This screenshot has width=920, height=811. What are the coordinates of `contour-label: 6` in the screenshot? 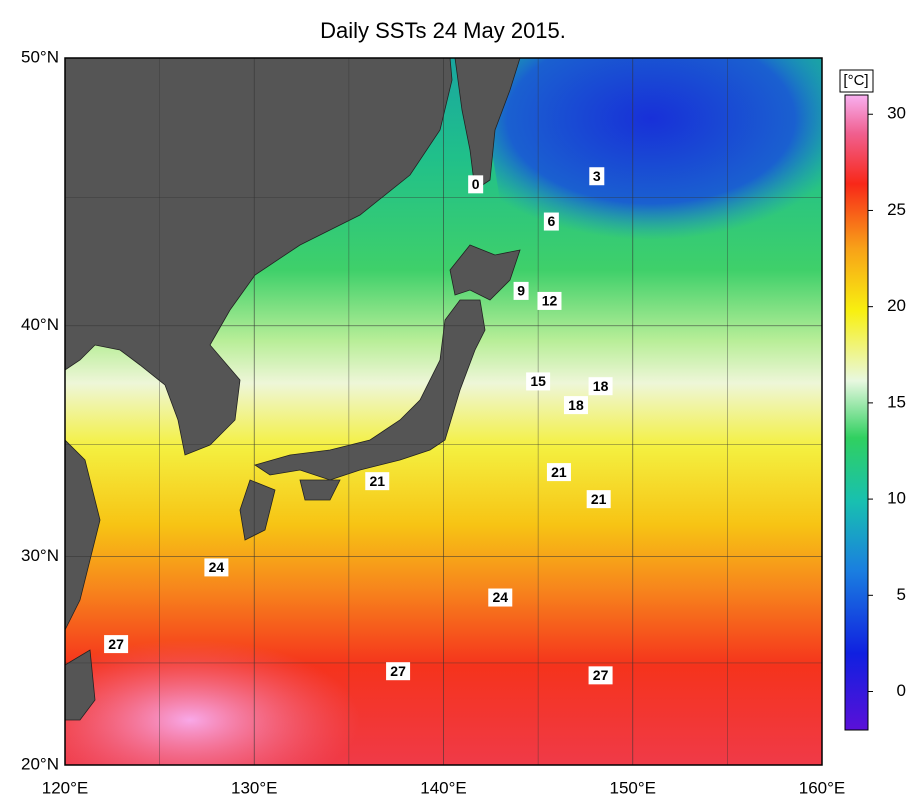 It's located at (551, 221).